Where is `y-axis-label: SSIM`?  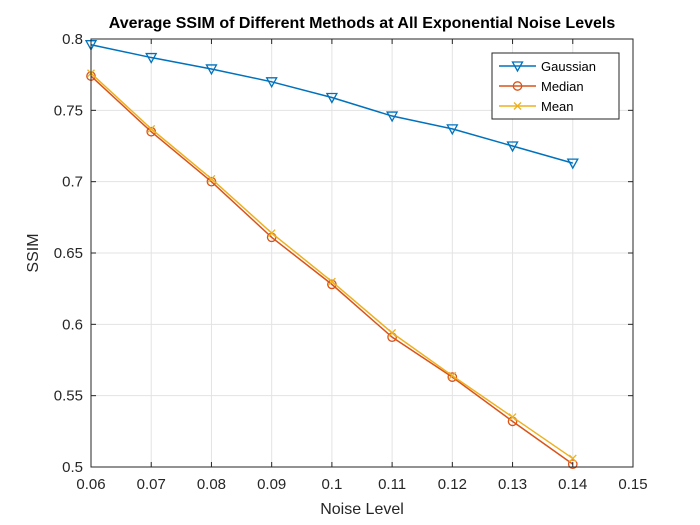 y-axis-label: SSIM is located at coordinates (33, 252).